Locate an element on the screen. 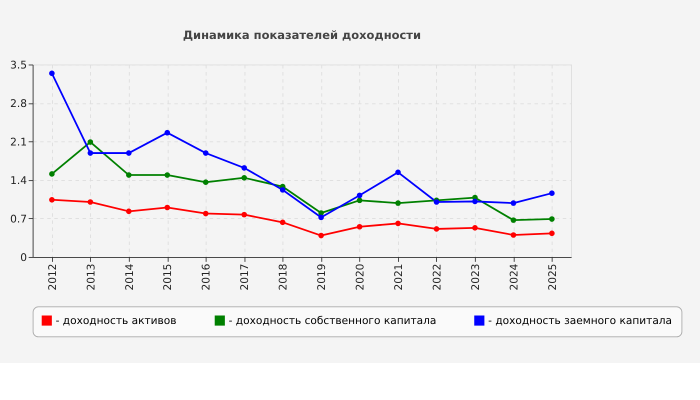 The image size is (700, 400). x-tick-label: 2022 is located at coordinates (437, 277).